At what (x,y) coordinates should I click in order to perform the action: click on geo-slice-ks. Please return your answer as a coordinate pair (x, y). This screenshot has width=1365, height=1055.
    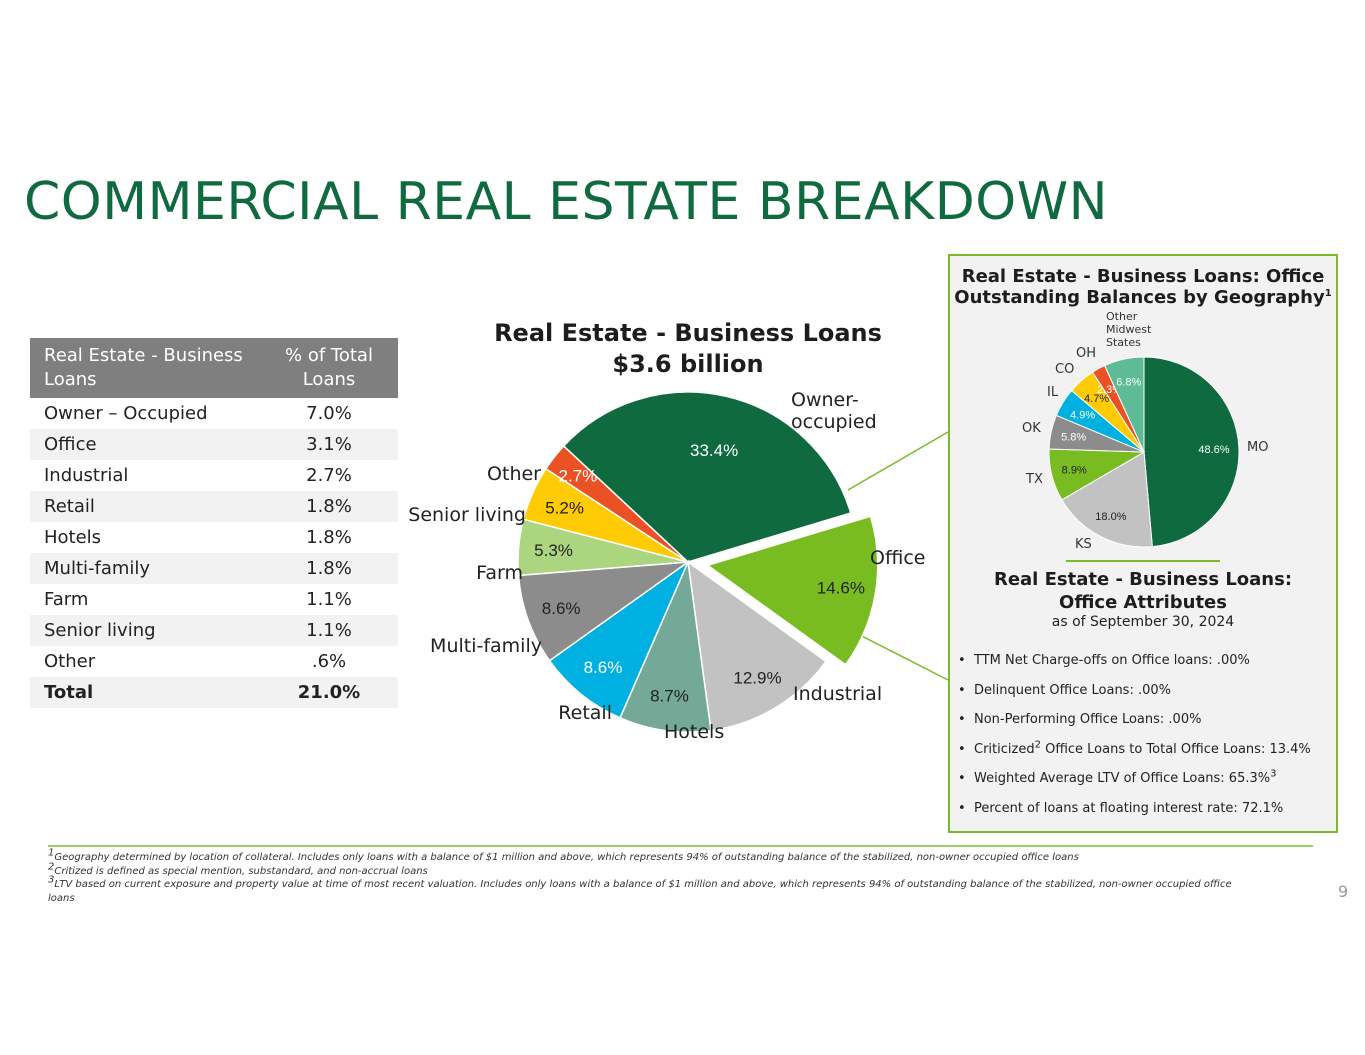
    Looking at the image, I should click on (1107, 499).